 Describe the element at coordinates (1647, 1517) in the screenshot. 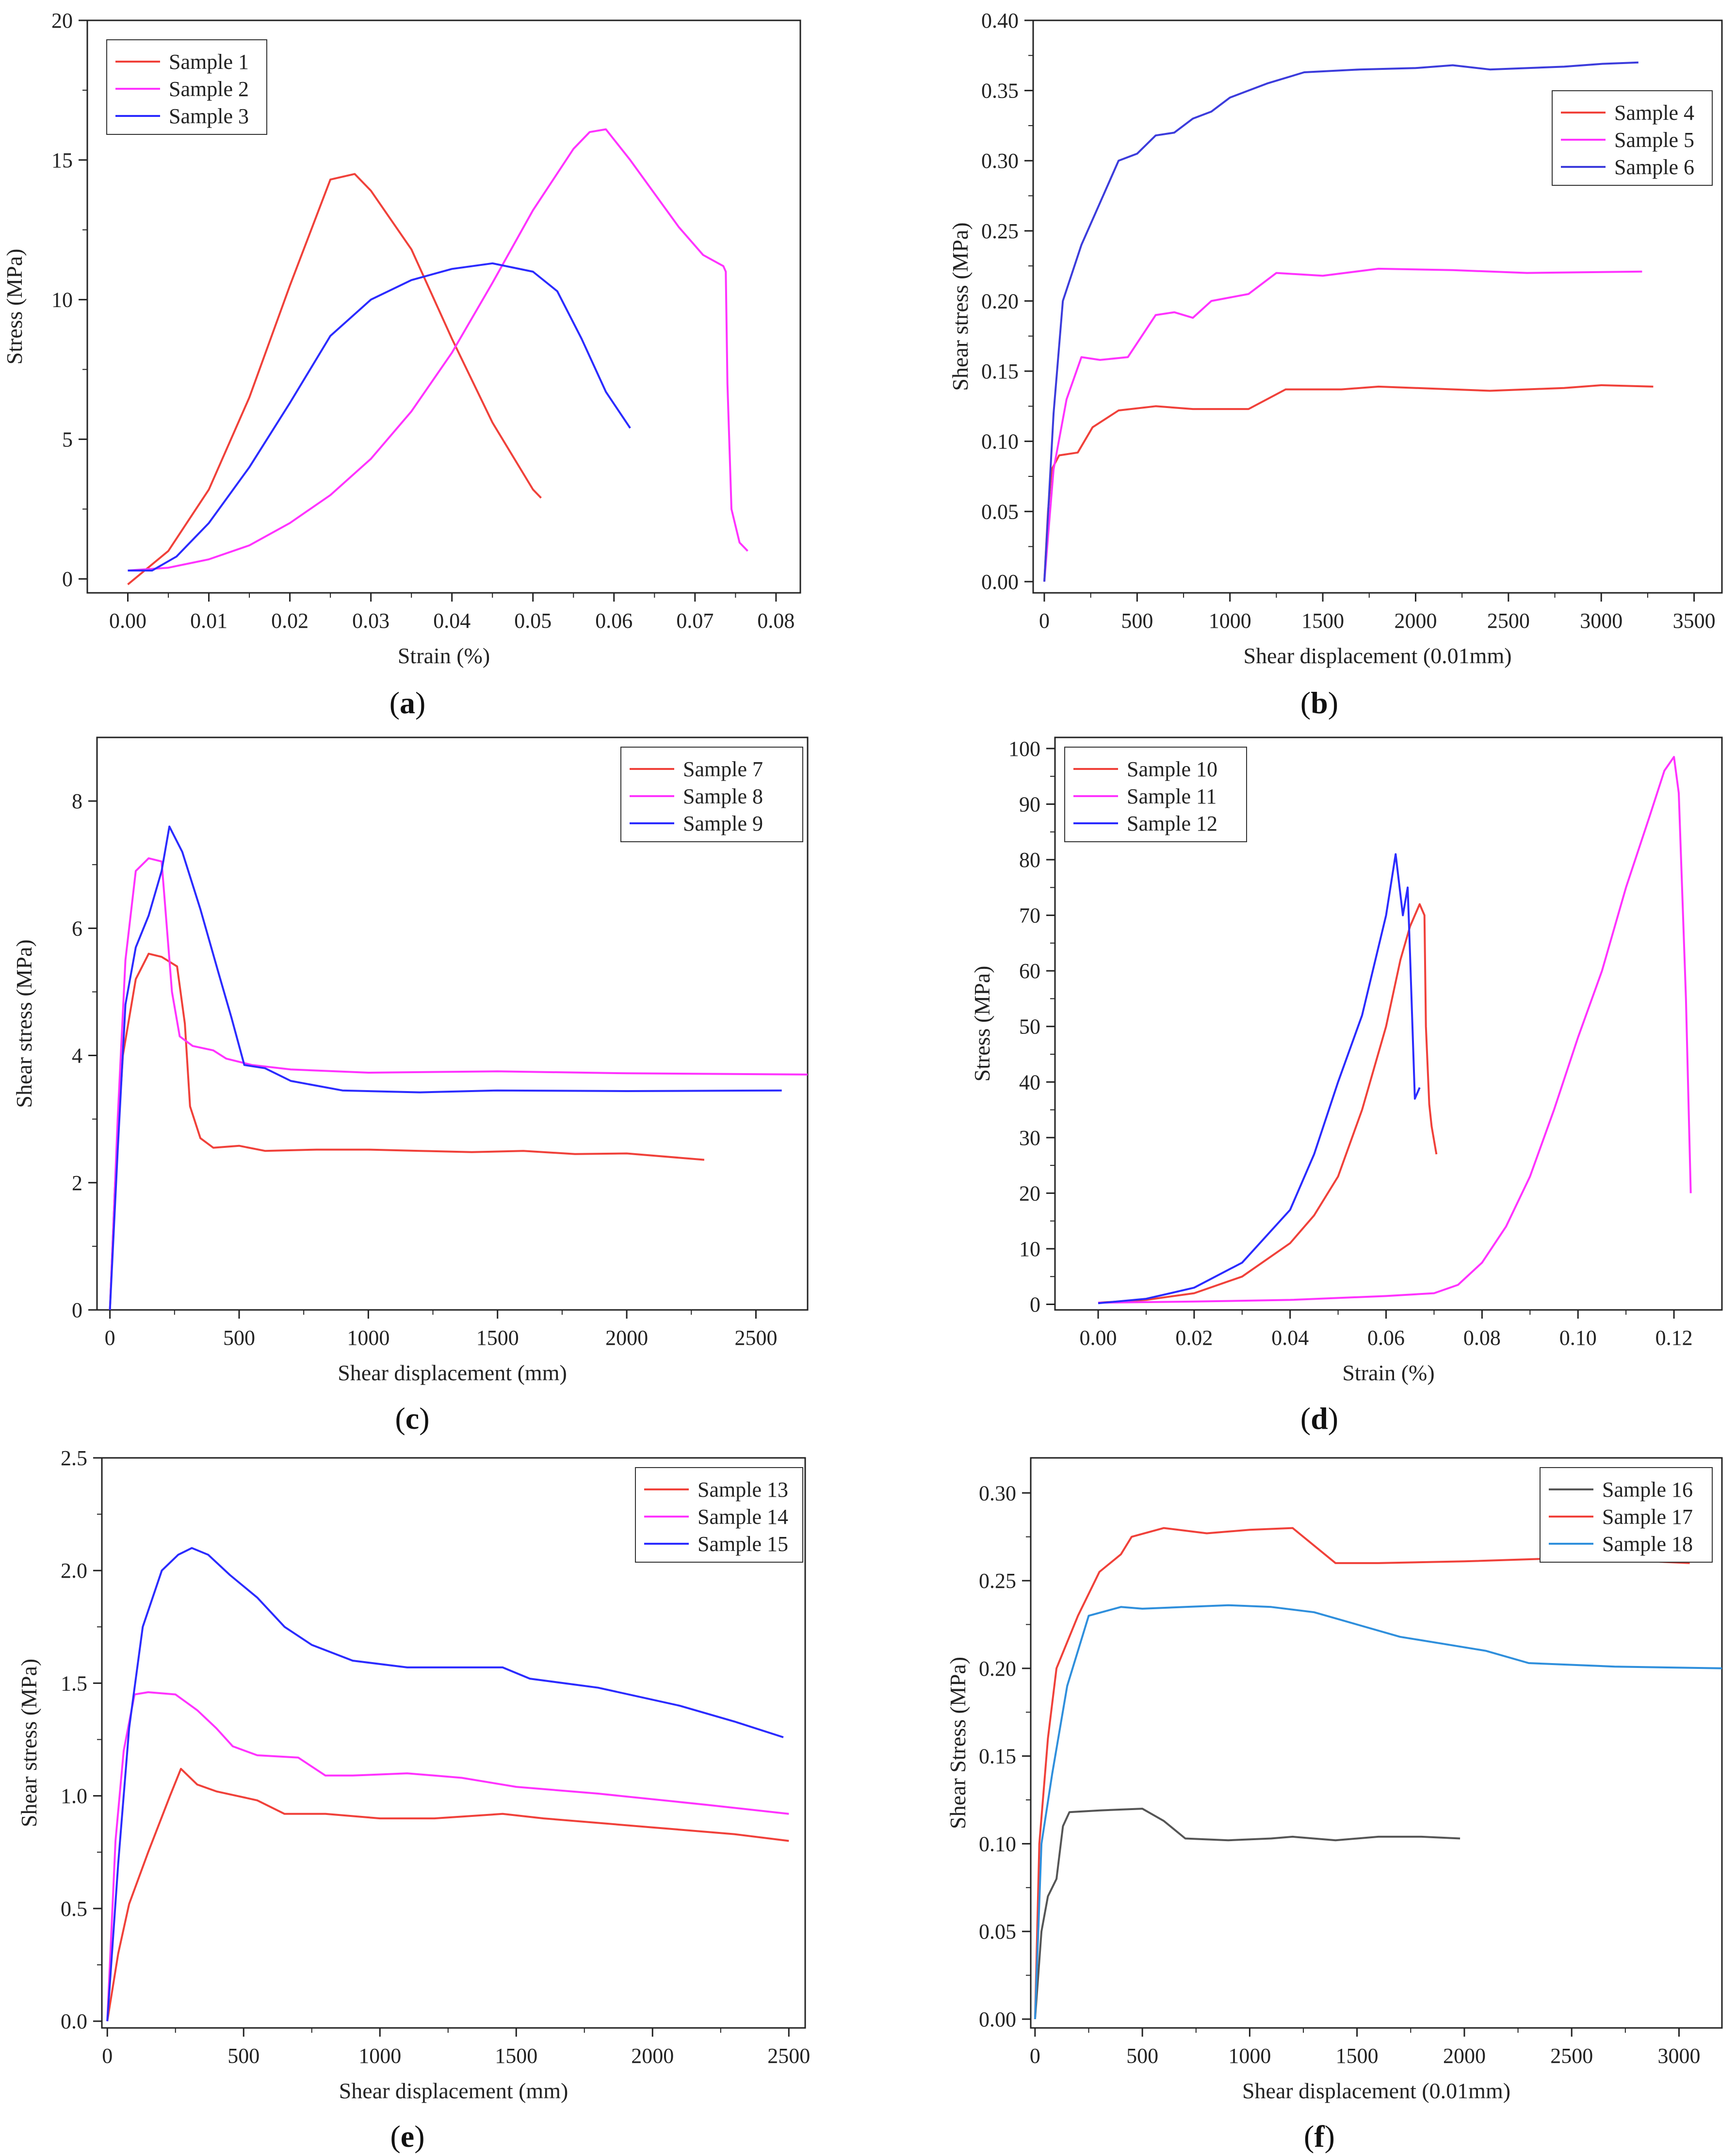

I see `legend-label: Sample 17` at that location.